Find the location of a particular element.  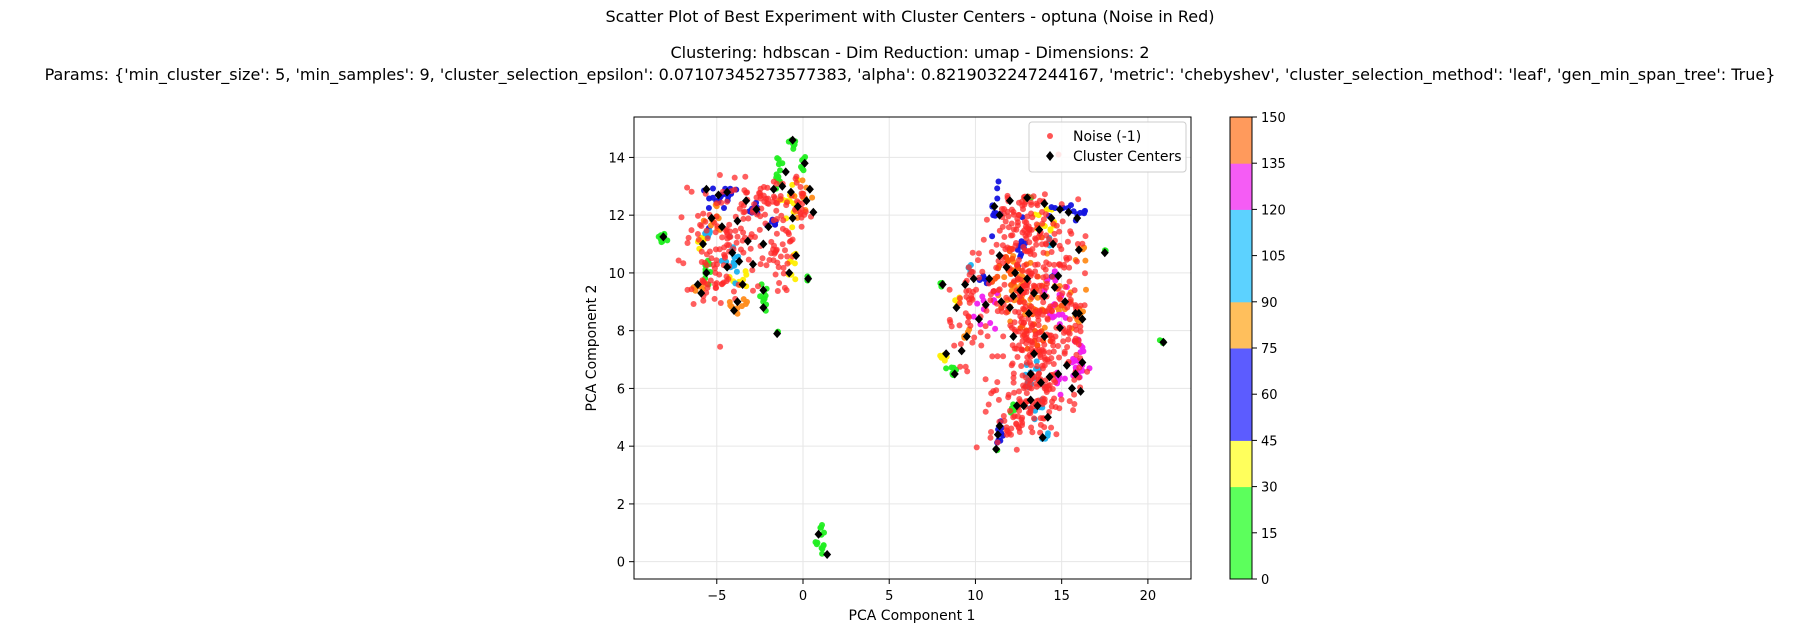

legend-box is located at coordinates (1107, 147).